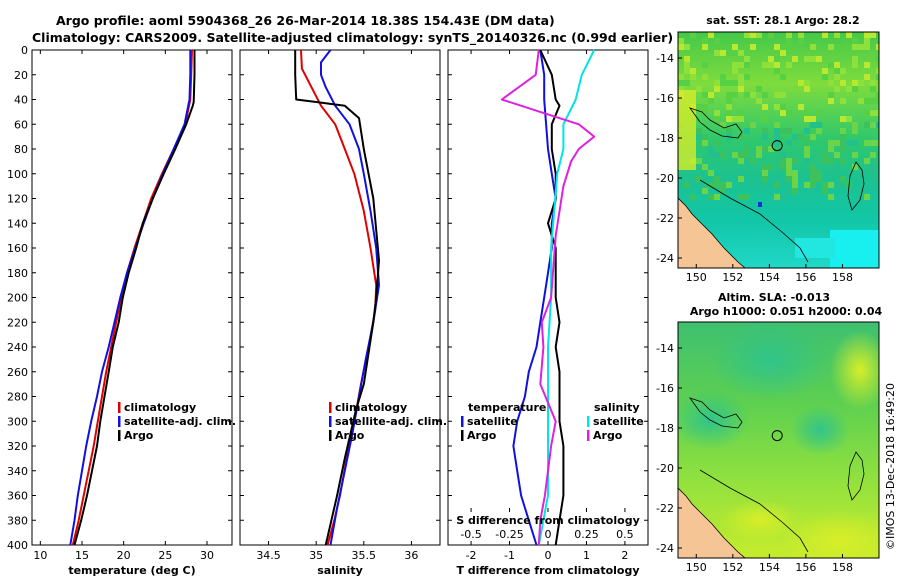 The width and height of the screenshot is (900, 584). I want to click on sst-map-frame, so click(778, 150).